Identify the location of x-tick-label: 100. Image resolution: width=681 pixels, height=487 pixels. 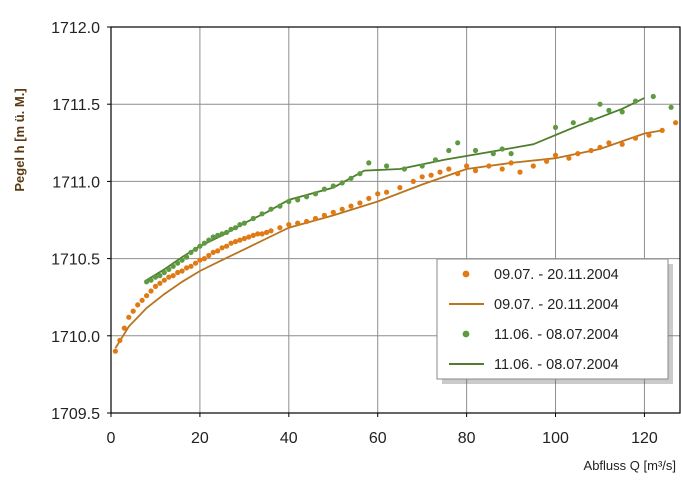
(555, 438).